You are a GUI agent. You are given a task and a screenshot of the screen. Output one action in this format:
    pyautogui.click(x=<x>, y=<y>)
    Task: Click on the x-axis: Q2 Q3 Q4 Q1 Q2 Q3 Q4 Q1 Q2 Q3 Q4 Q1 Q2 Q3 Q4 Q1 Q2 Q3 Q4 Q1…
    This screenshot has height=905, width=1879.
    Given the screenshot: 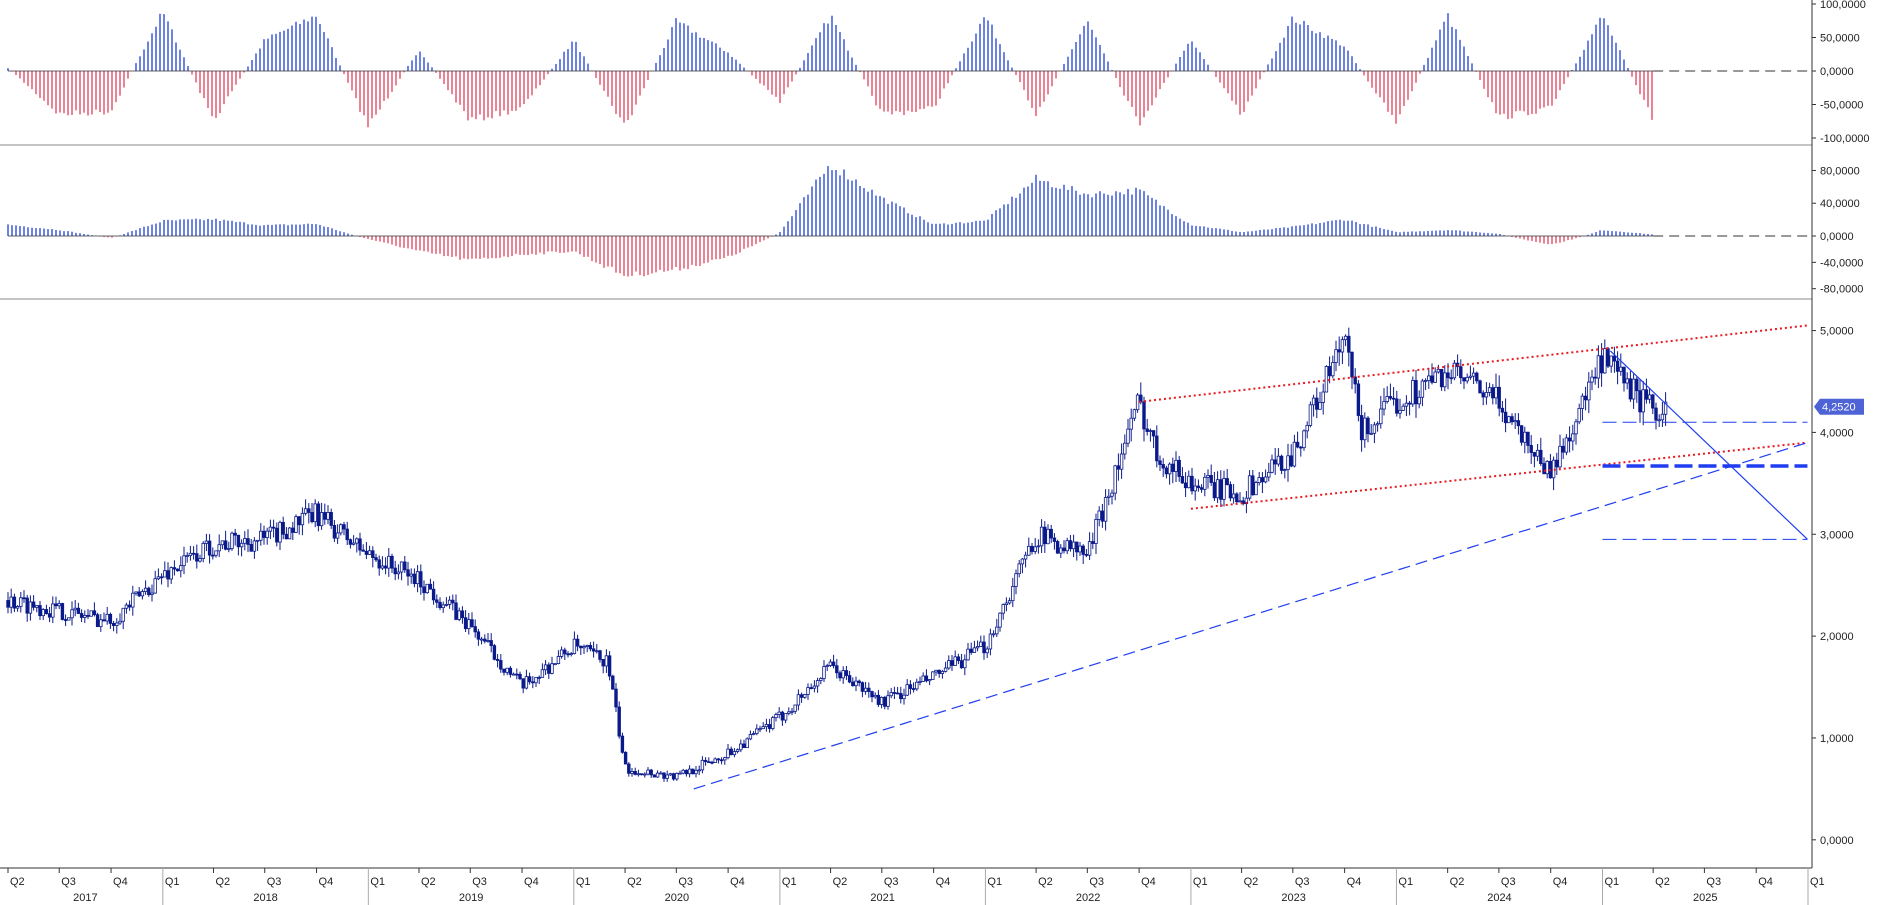 What is the action you would take?
    pyautogui.click(x=912, y=886)
    